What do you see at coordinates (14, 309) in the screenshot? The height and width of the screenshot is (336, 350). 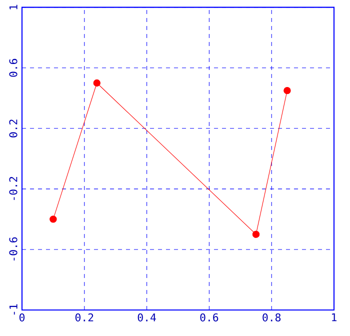 I see `y-tick-label: -1` at bounding box center [14, 309].